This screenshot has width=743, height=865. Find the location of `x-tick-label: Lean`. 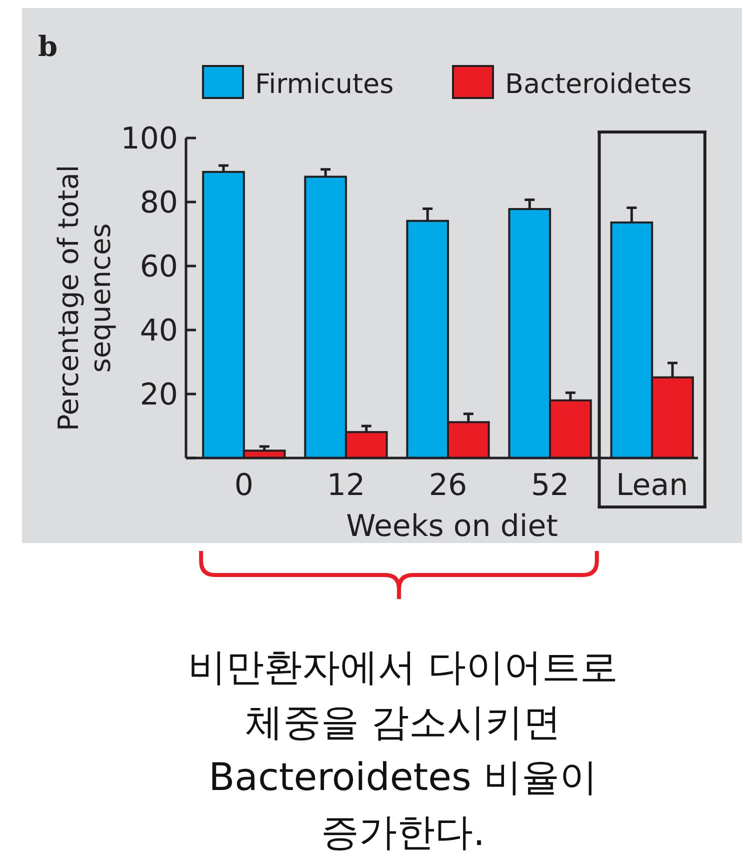

x-tick-label: Lean is located at coordinates (652, 485).